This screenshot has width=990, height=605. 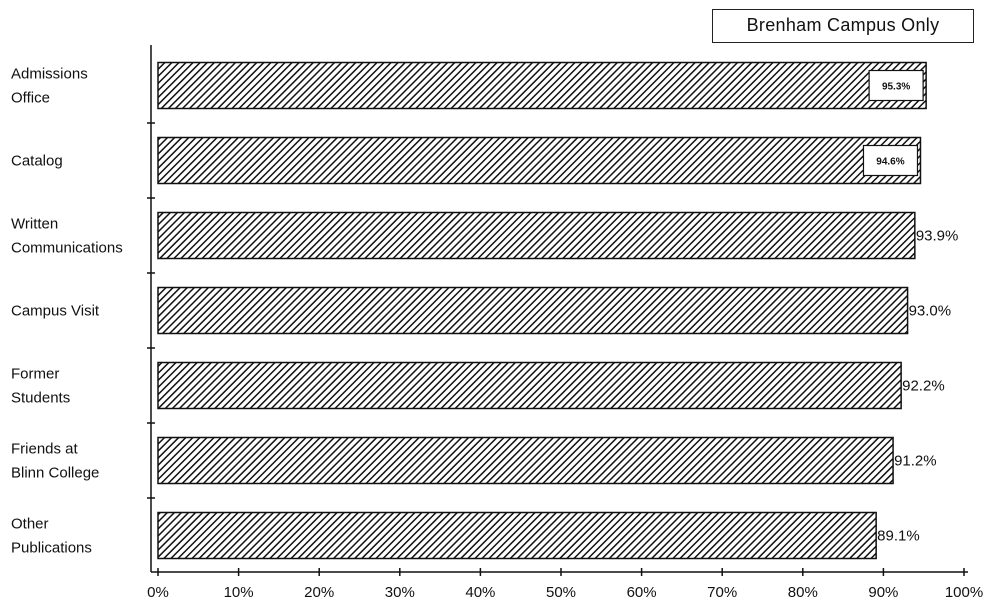 I want to click on x-tick-label: 50%, so click(x=561, y=592).